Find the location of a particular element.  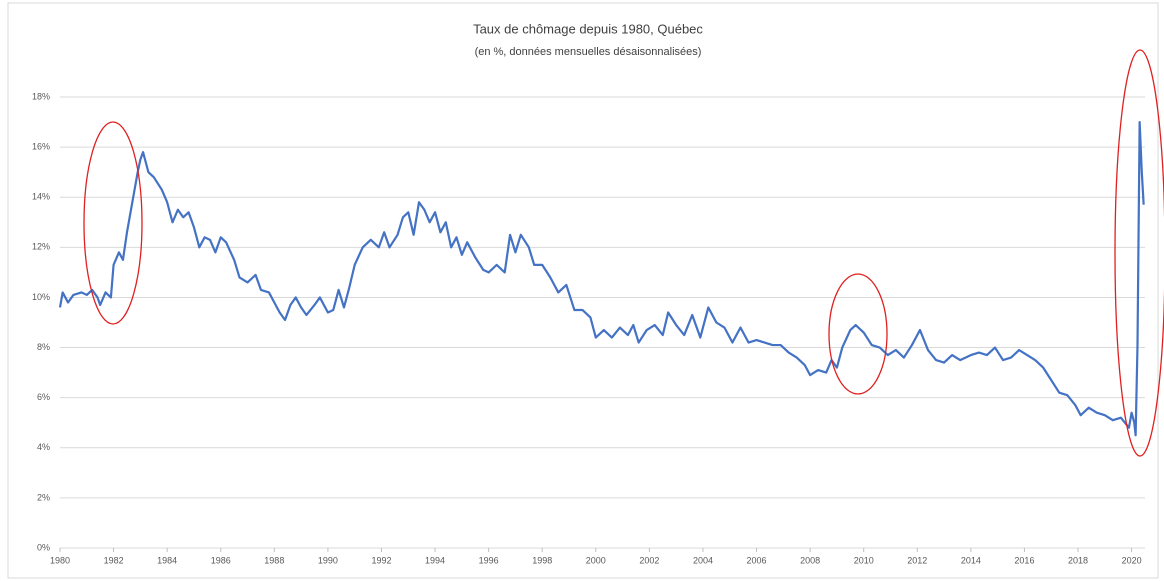

x-tick-label: 2012 is located at coordinates (917, 560).